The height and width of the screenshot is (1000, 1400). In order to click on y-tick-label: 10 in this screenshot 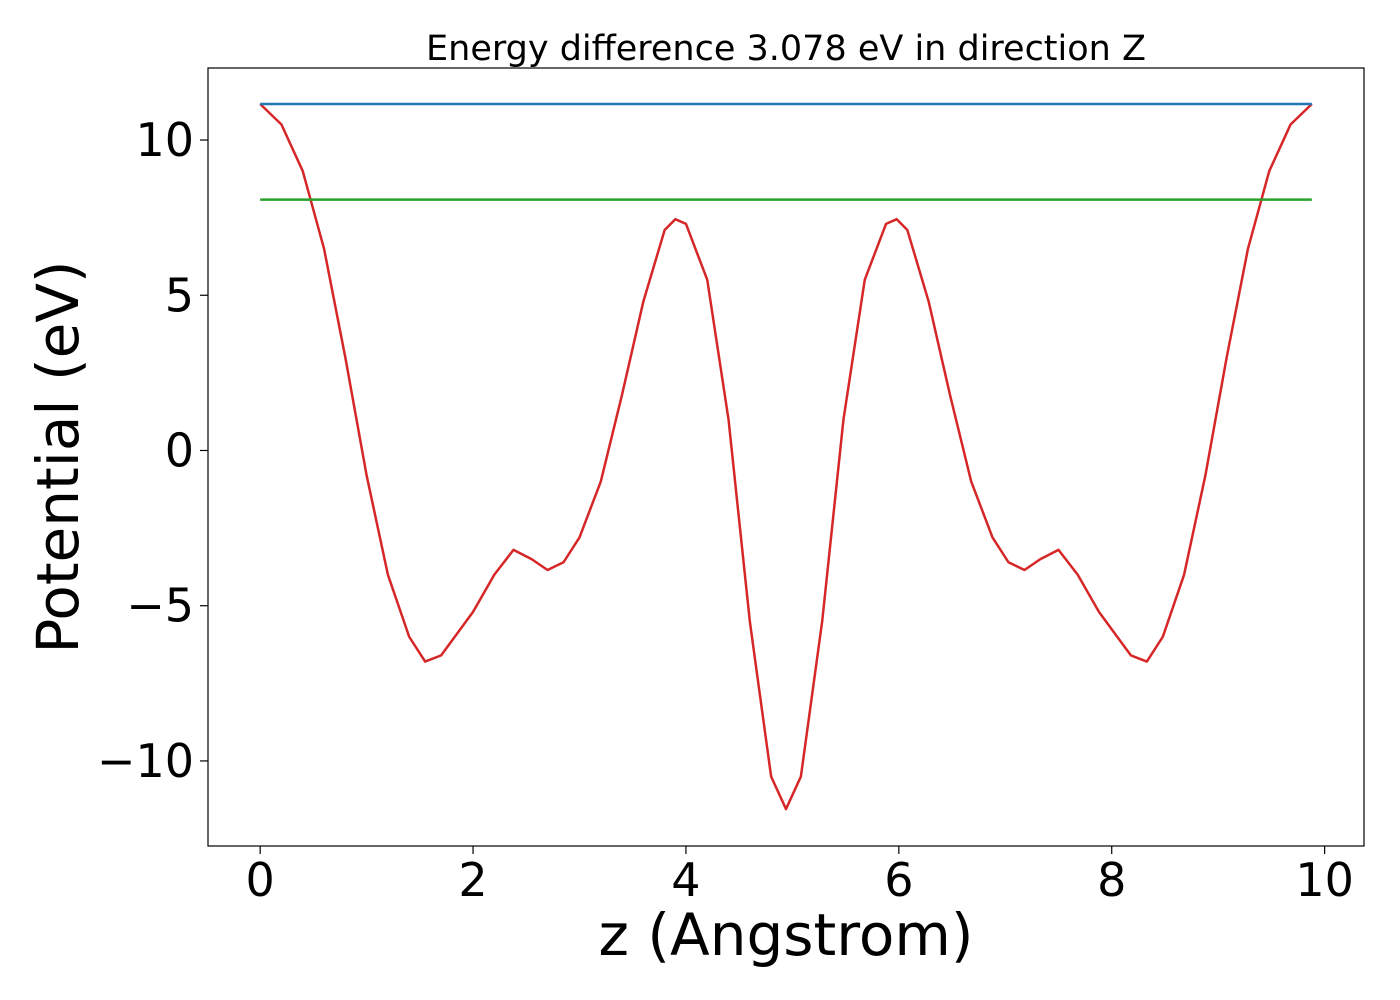, I will do `click(164, 140)`.